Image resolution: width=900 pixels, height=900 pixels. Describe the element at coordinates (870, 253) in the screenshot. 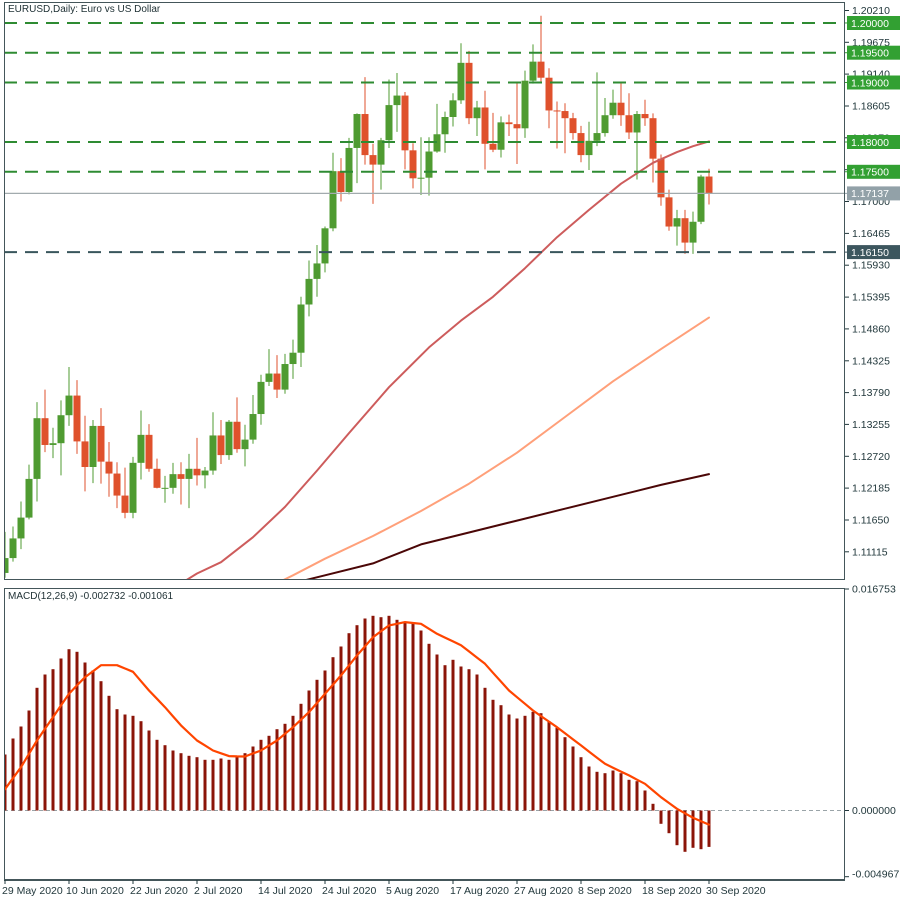

I see `price-level-badge-text: 1.16150` at that location.